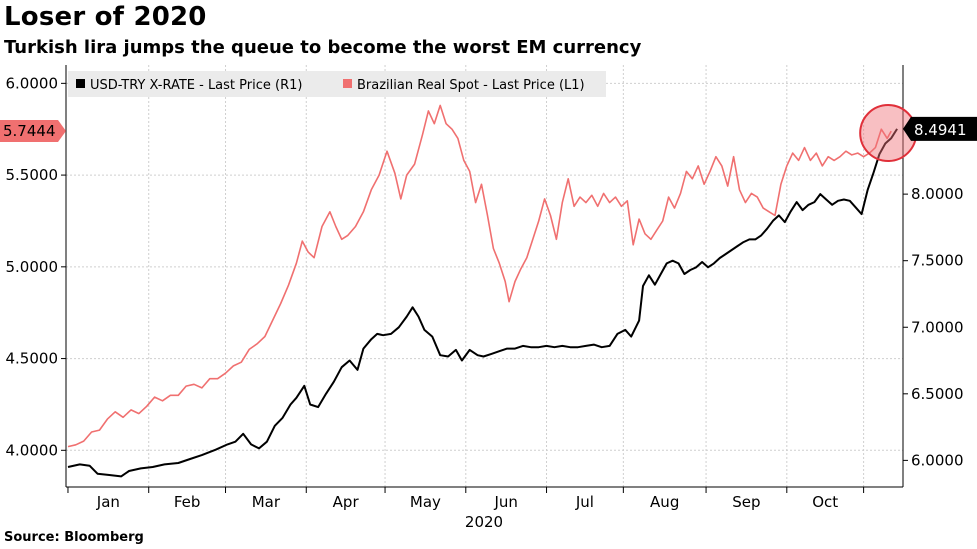  What do you see at coordinates (32, 175) in the screenshot?
I see `left-tick-label: 5.5000` at bounding box center [32, 175].